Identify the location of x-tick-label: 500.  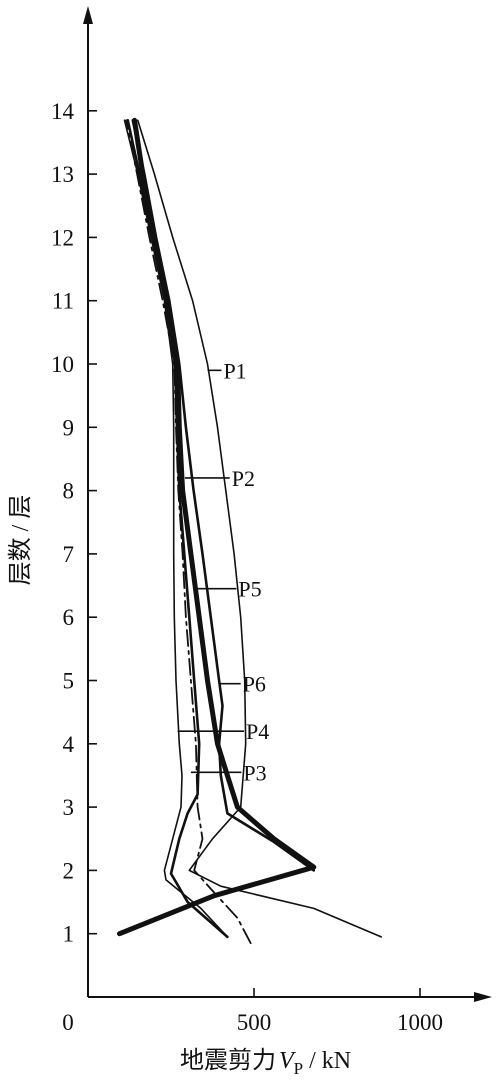
(254, 1022).